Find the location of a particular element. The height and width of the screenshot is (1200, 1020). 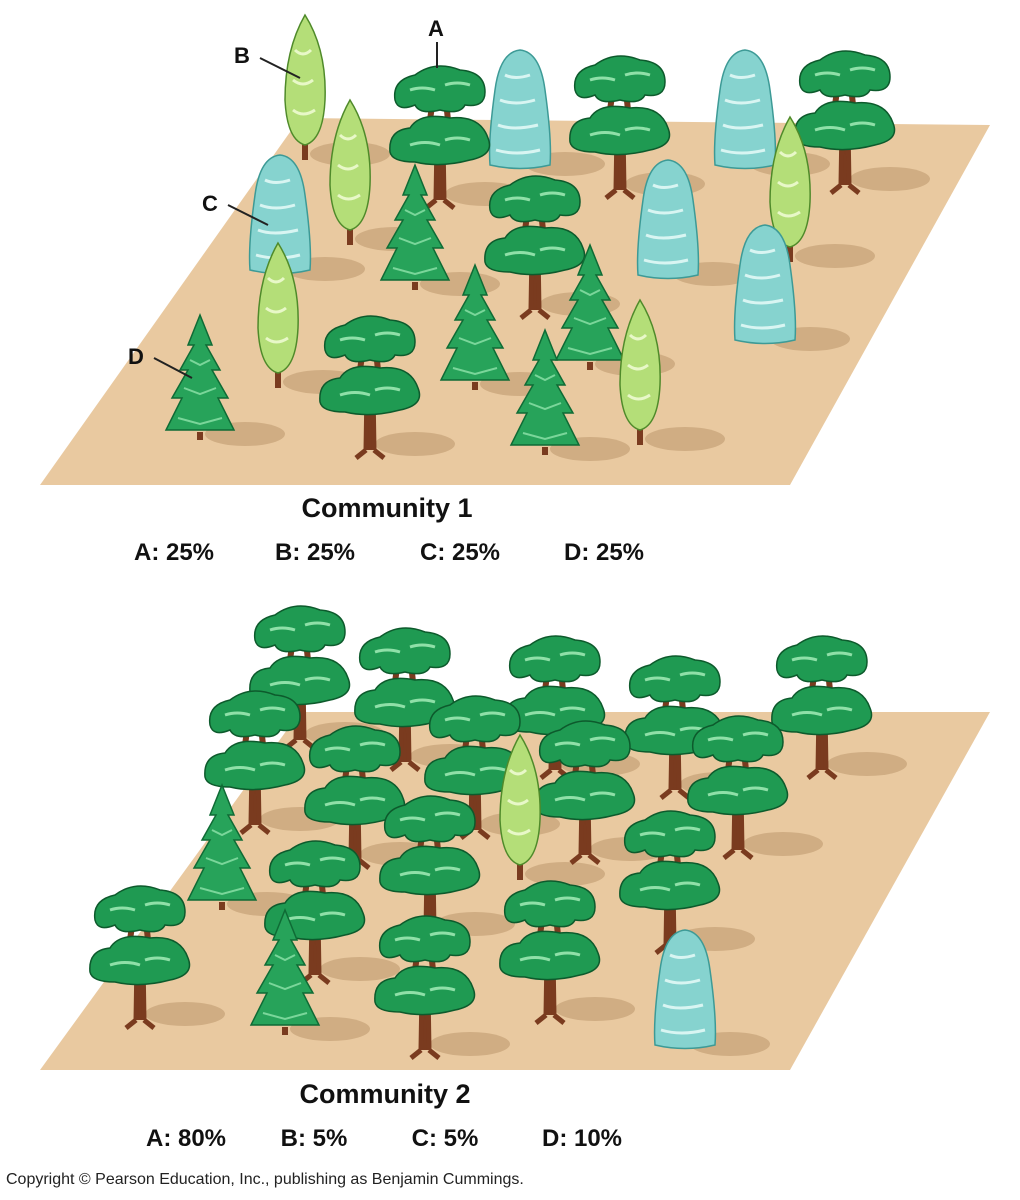

community-1-stat-c: C: 25% is located at coordinates (460, 552).